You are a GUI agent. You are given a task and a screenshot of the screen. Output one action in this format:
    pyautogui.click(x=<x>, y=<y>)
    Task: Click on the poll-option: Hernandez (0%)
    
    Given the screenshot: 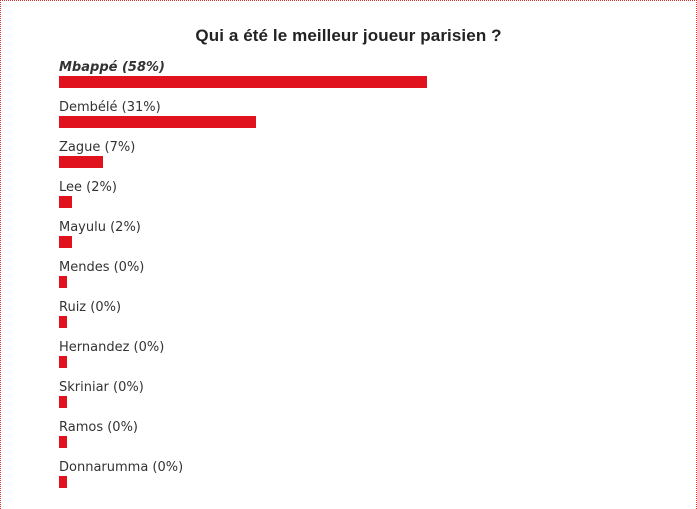 What is the action you would take?
    pyautogui.click(x=359, y=360)
    